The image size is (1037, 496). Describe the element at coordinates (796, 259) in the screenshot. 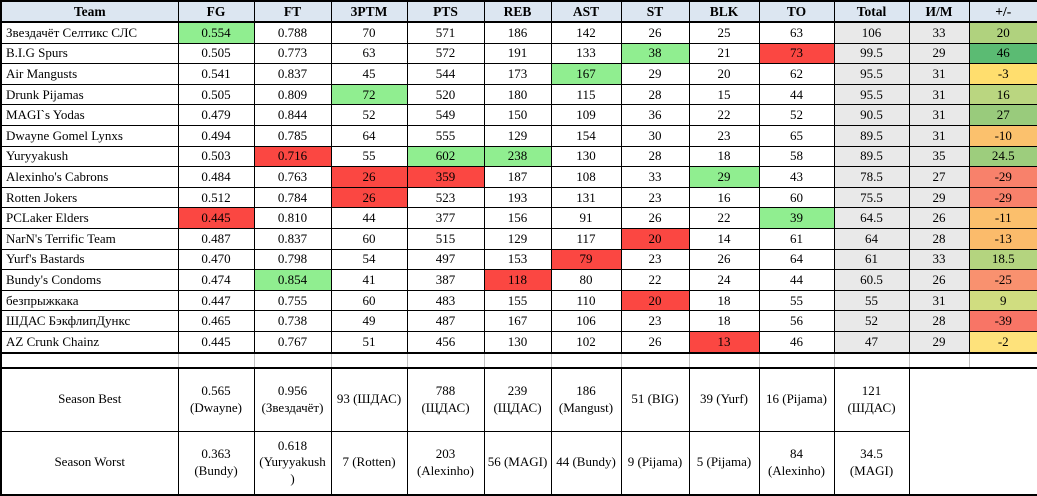

I see `cell-to: 64` at that location.